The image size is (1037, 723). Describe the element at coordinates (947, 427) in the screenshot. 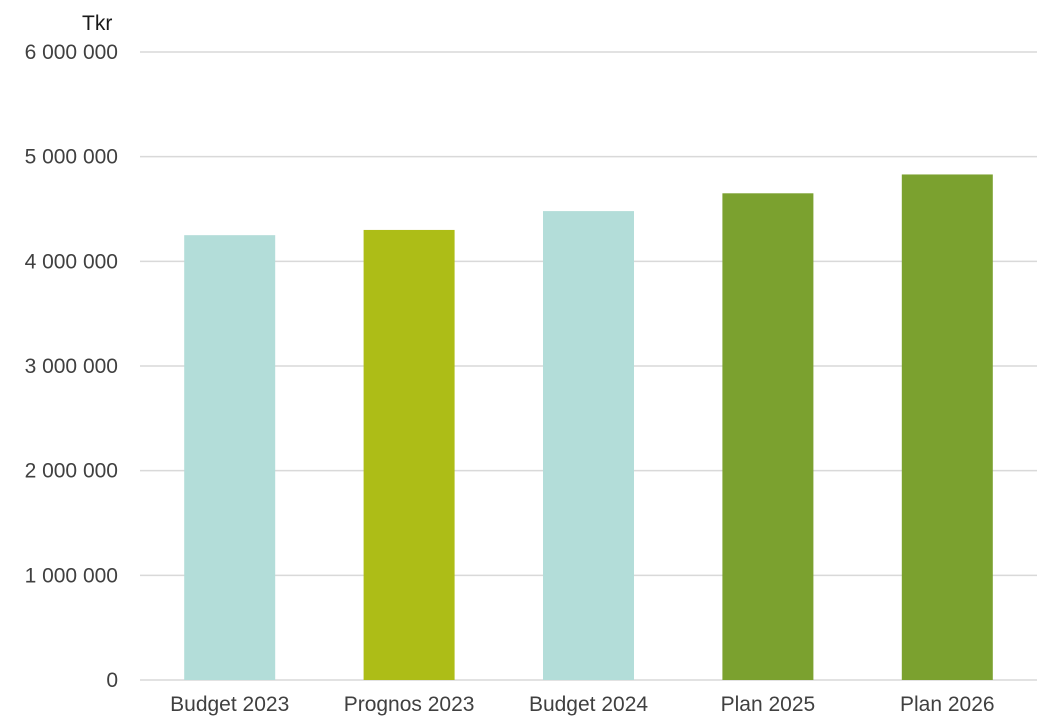

I see `bar-plan-2026` at that location.